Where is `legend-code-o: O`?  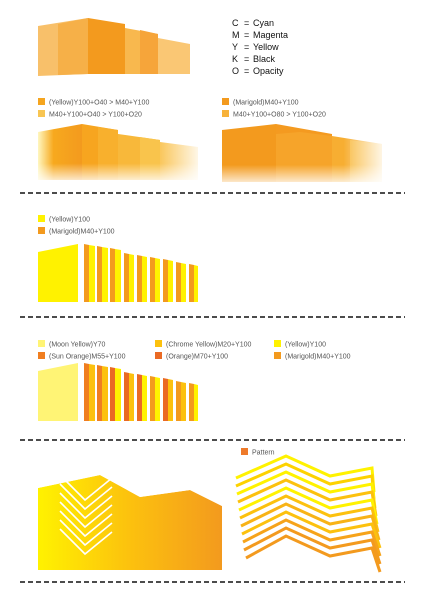
legend-code-o: O is located at coordinates (235, 71).